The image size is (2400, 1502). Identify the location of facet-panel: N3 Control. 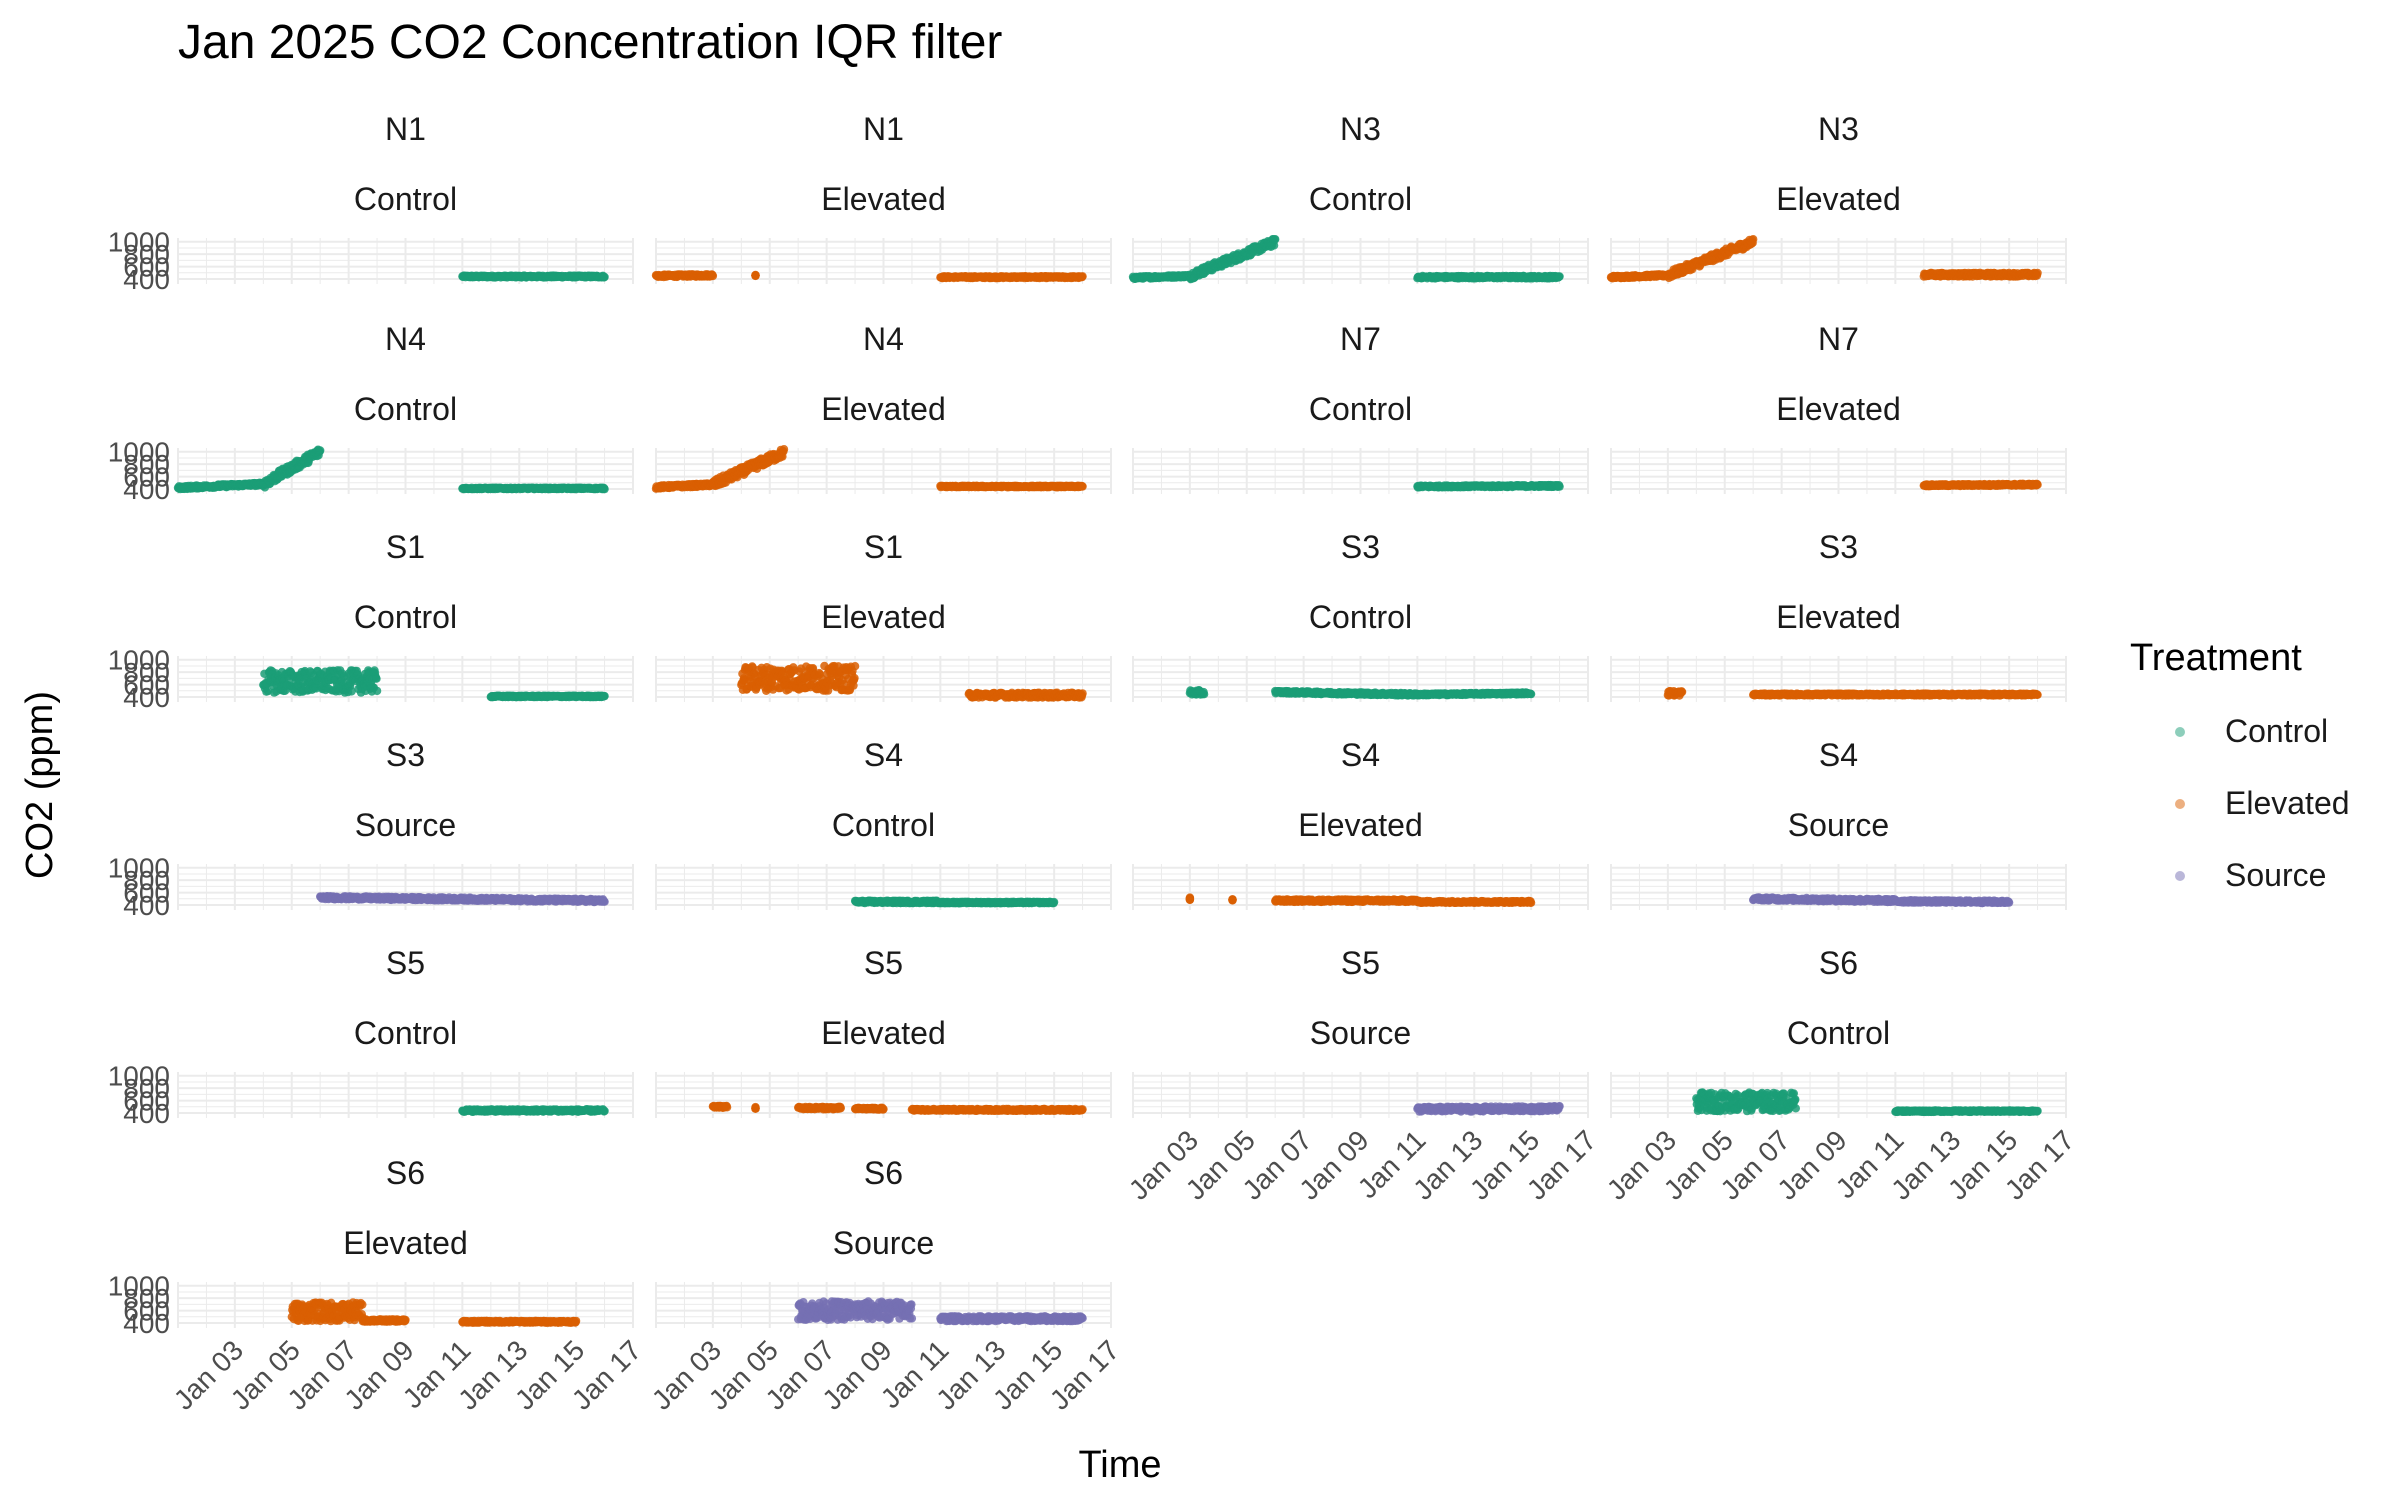
(1358, 197).